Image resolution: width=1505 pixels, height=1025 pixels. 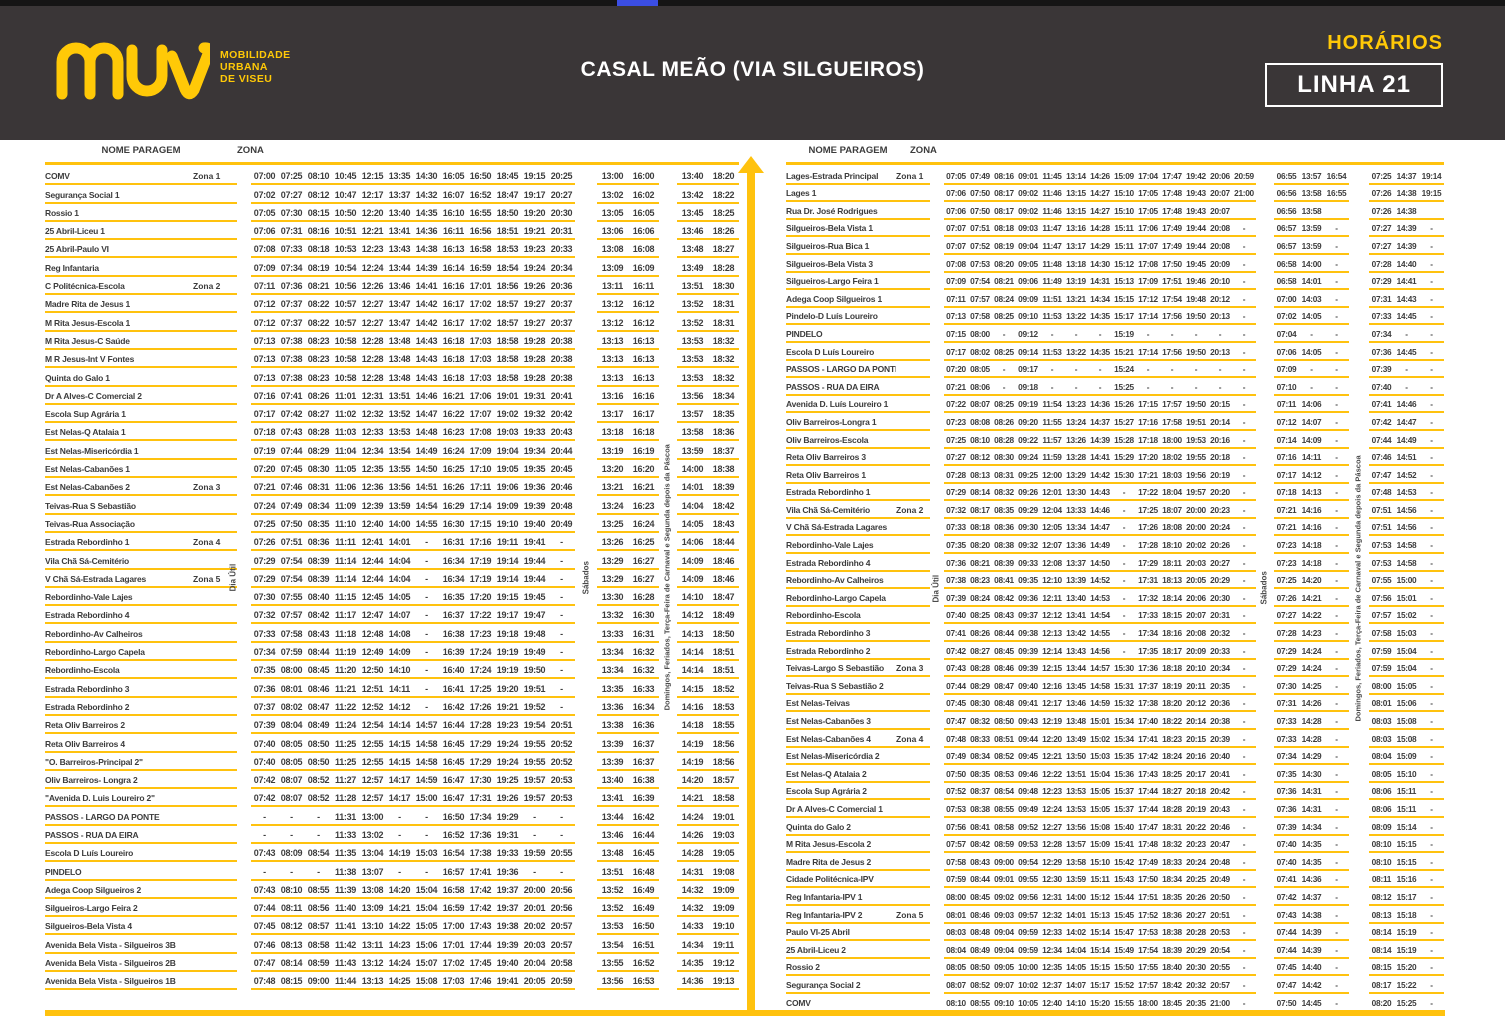 What do you see at coordinates (1381, 932) in the screenshot?
I see `time-cell: 08:14` at bounding box center [1381, 932].